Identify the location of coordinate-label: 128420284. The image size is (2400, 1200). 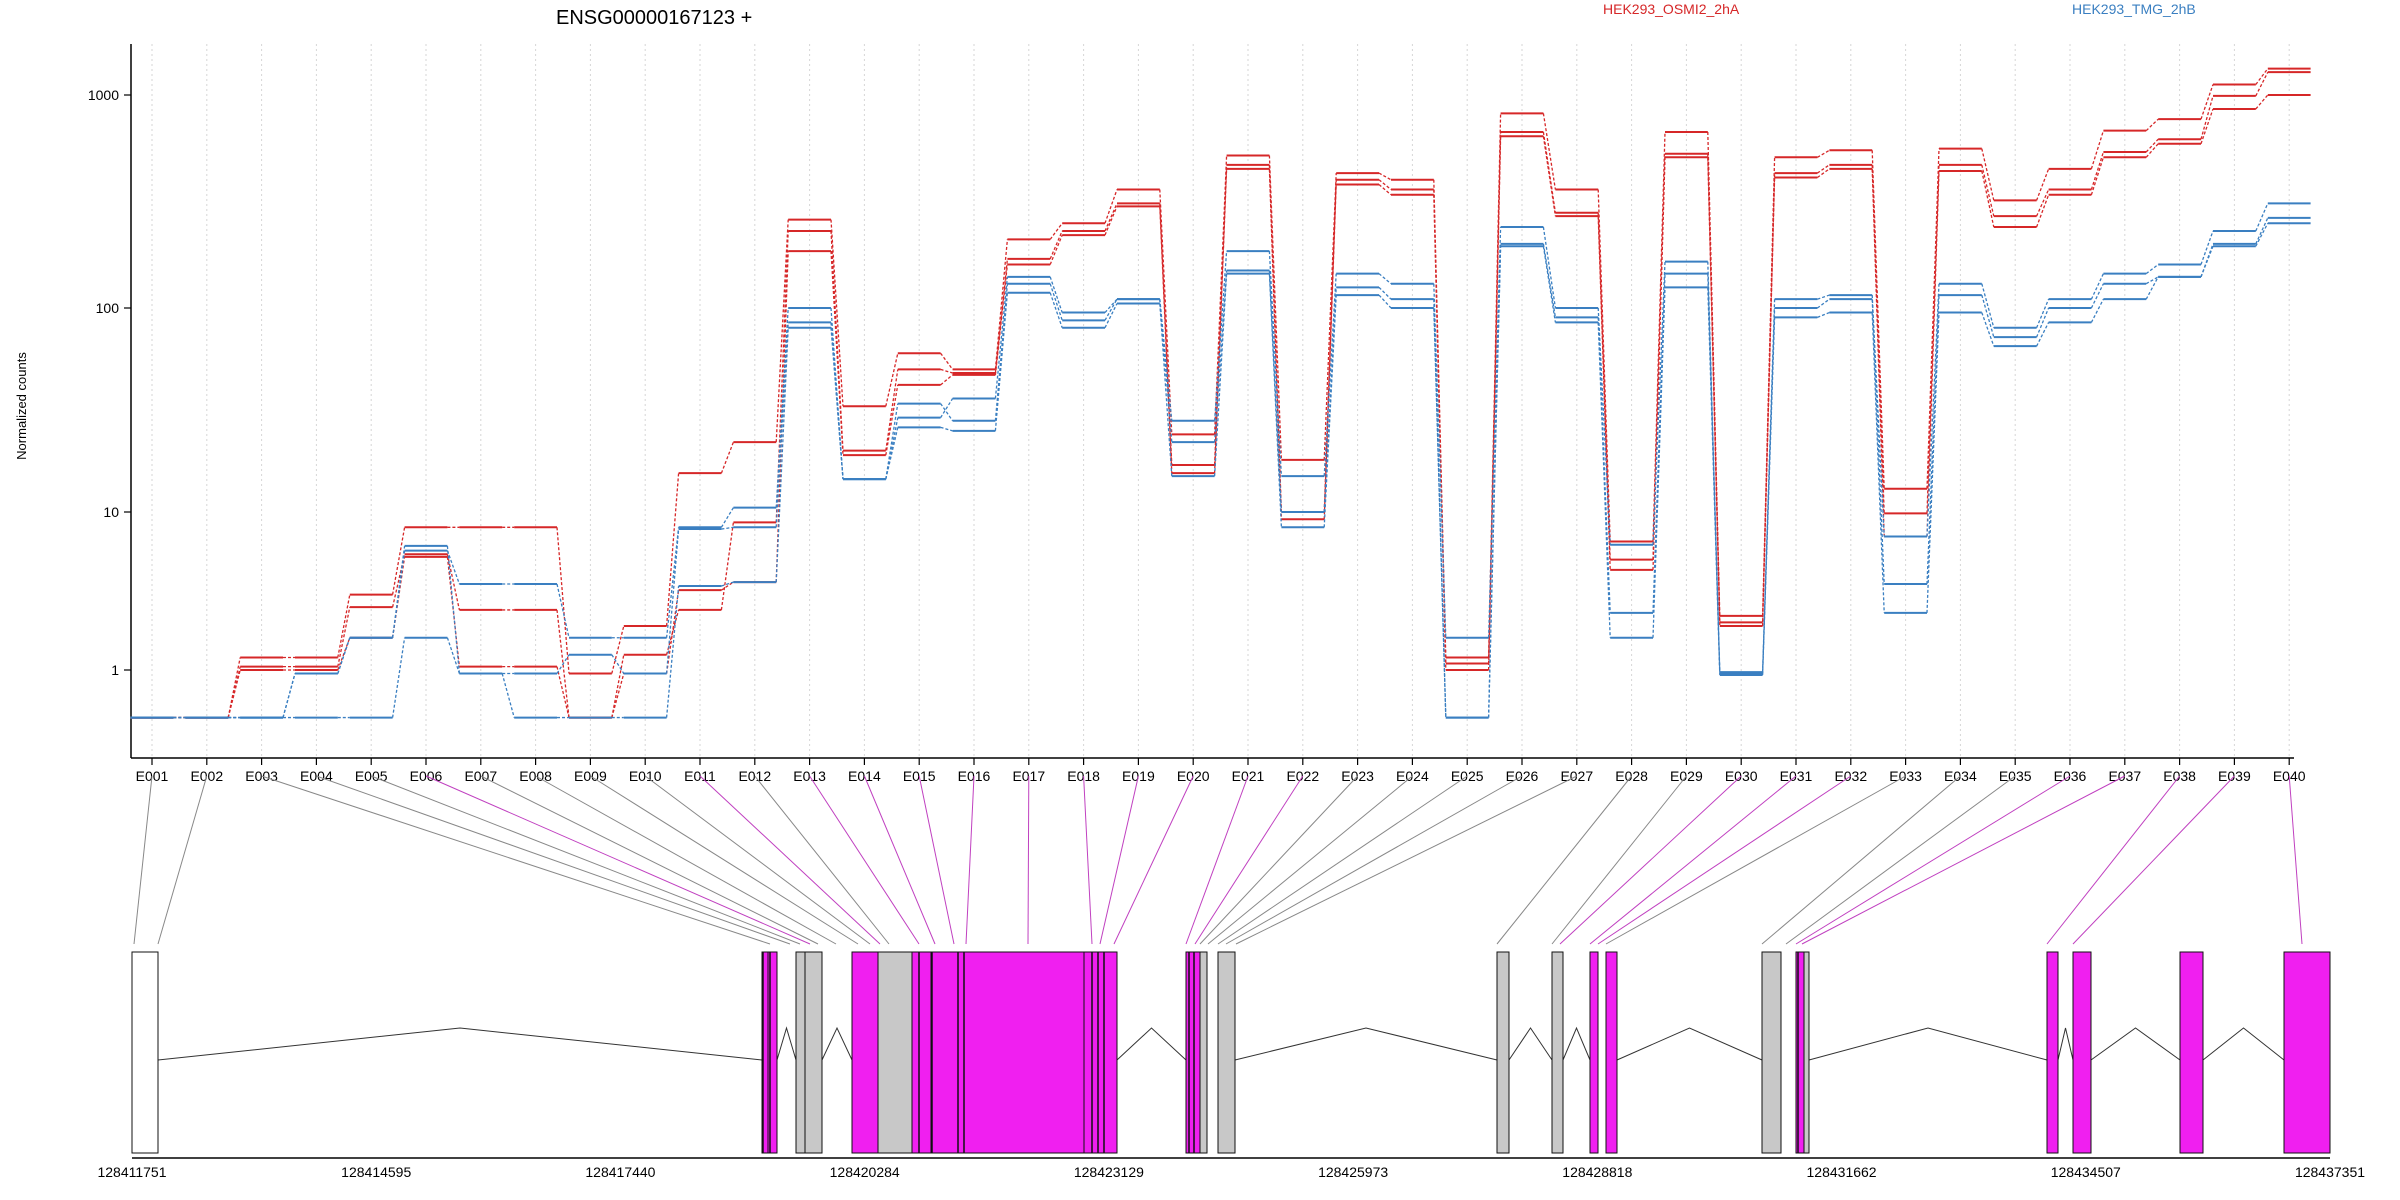
(865, 1172).